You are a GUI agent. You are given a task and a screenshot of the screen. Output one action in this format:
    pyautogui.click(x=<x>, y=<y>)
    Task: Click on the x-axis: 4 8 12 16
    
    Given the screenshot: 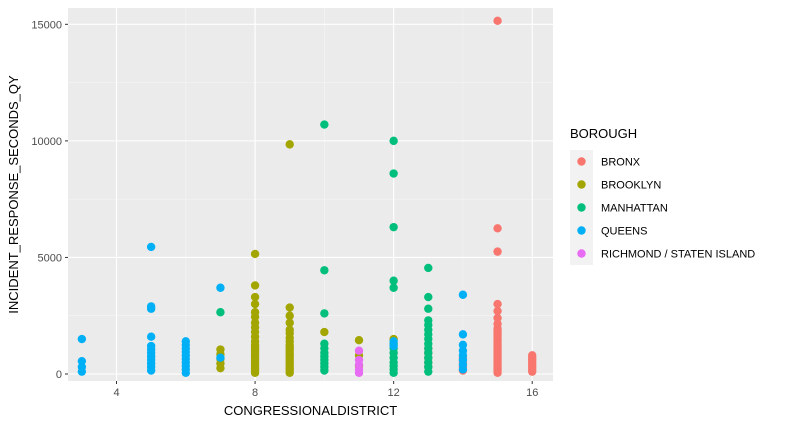 What is the action you would take?
    pyautogui.click(x=325, y=390)
    